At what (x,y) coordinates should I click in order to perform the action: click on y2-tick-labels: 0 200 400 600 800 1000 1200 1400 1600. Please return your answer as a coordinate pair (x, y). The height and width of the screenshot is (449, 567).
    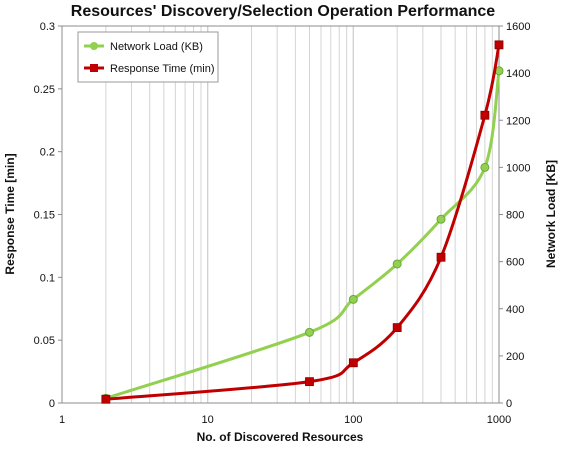
    Looking at the image, I should click on (514, 215).